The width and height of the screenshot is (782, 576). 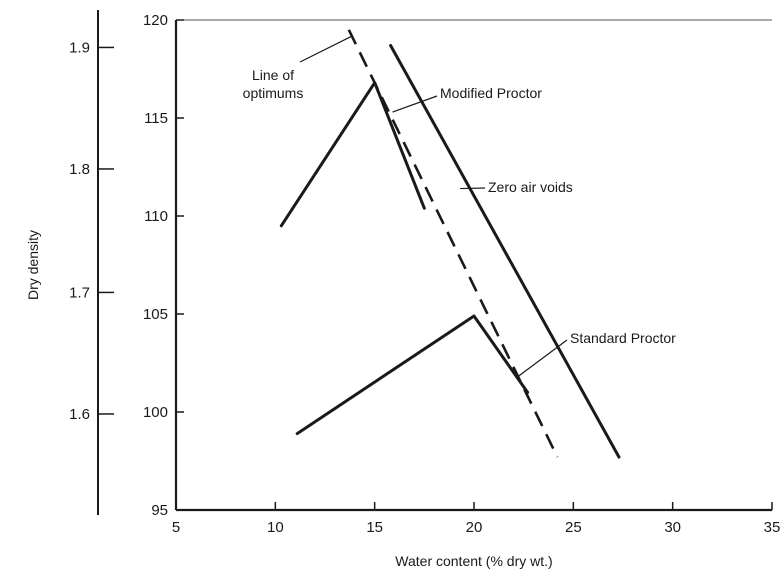 I want to click on y-axis-title: Dry density, so click(x=33, y=265).